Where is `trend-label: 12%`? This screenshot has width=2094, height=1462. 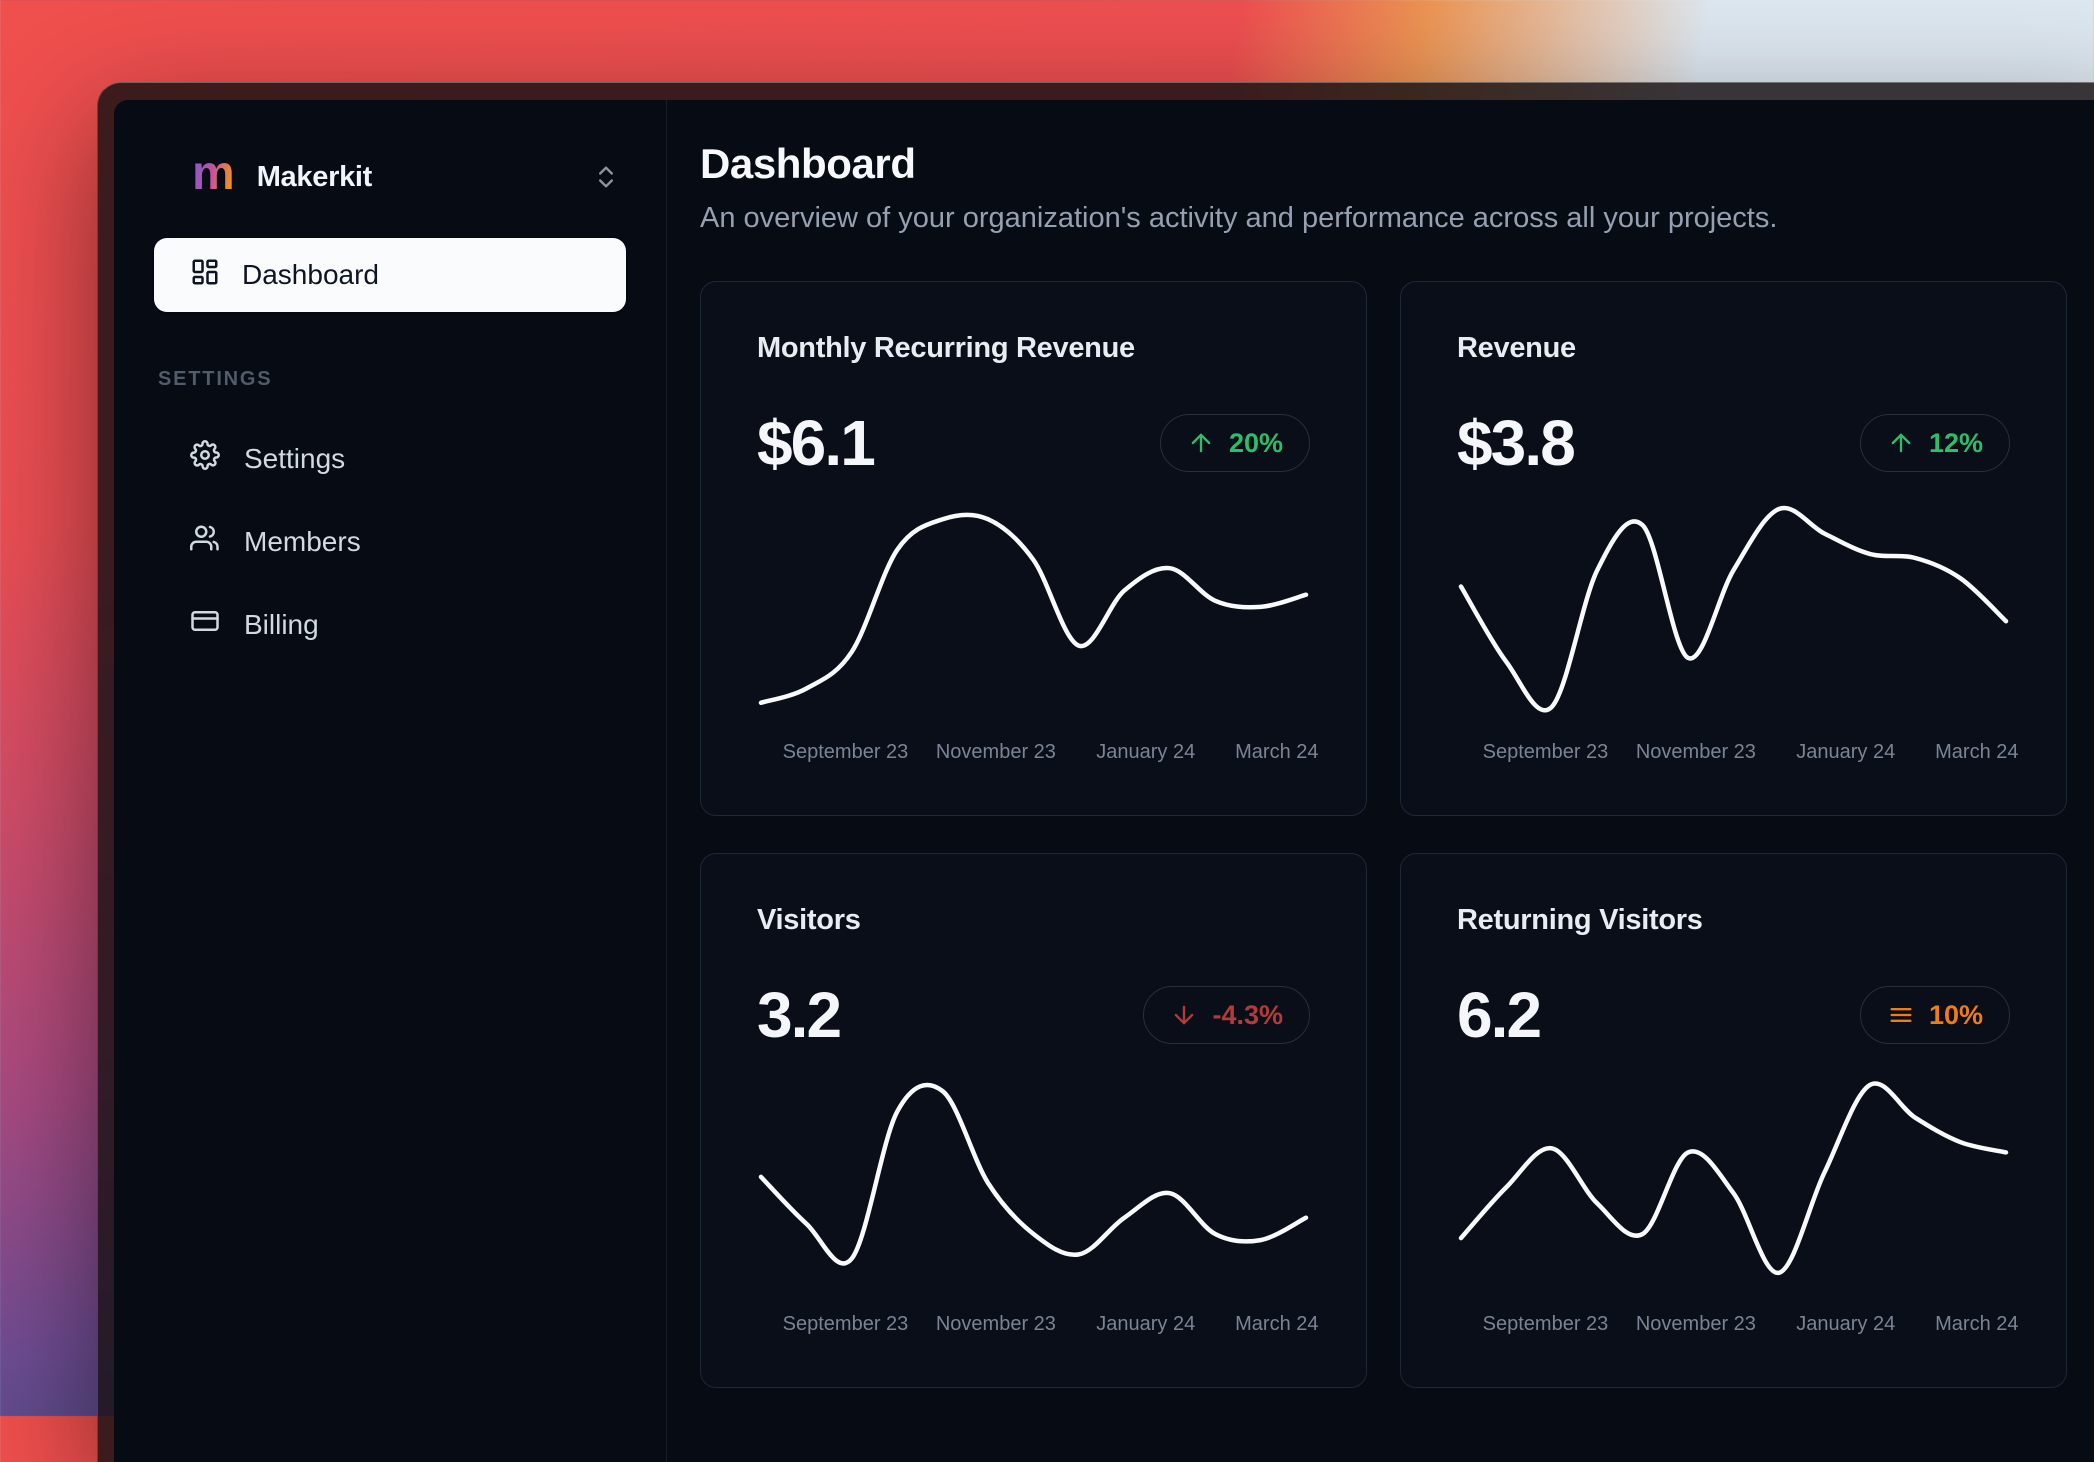 trend-label: 12% is located at coordinates (1955, 442).